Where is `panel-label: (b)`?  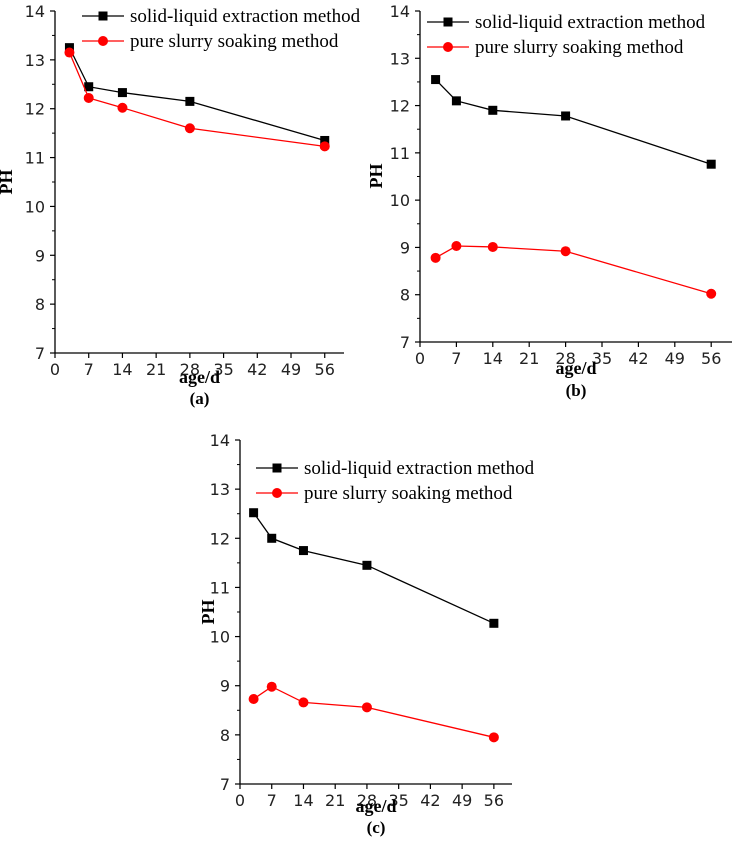
panel-label: (b) is located at coordinates (576, 390).